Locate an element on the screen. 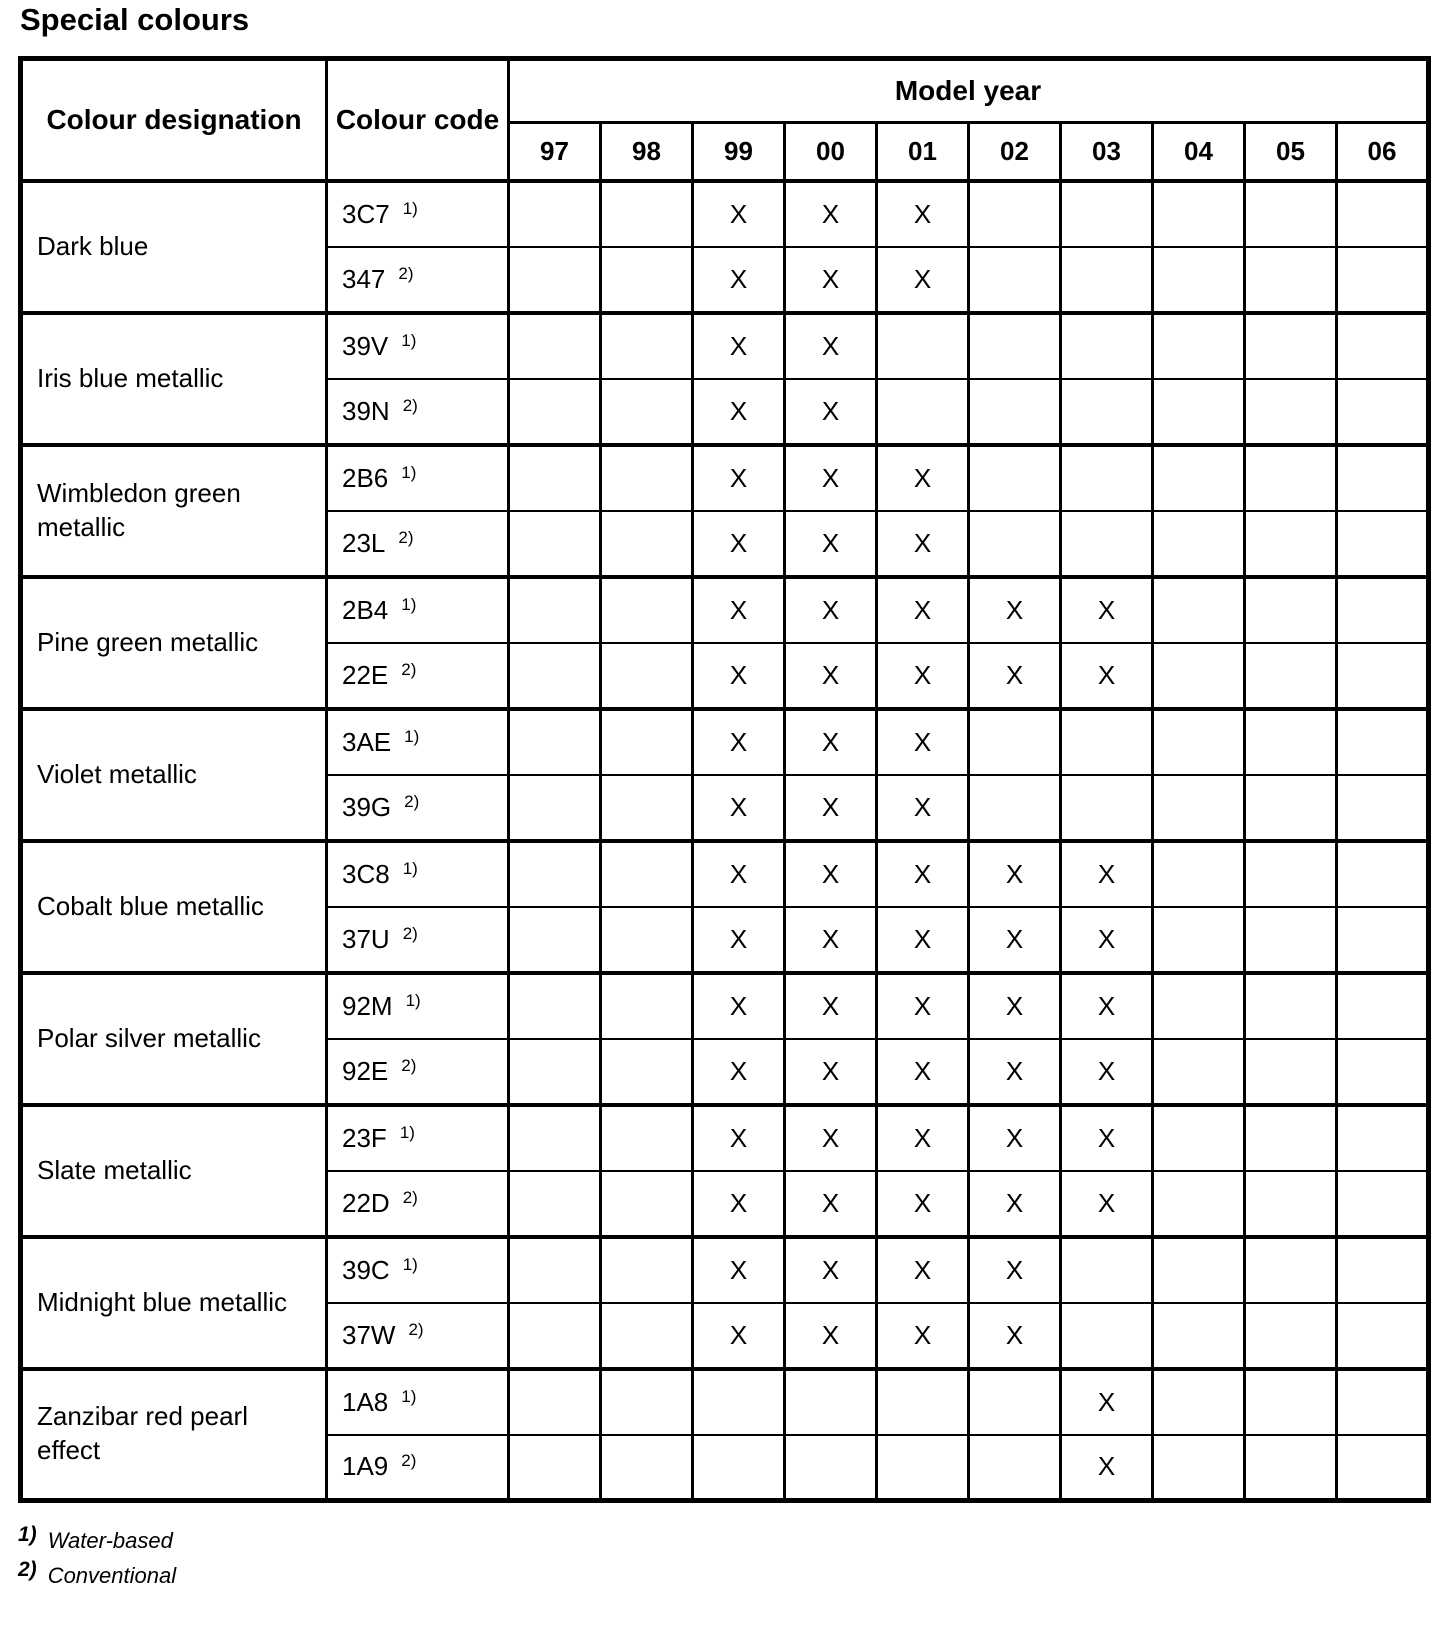 Image resolution: width=1440 pixels, height=1642 pixels. colour-code: 3AE is located at coordinates (367, 741).